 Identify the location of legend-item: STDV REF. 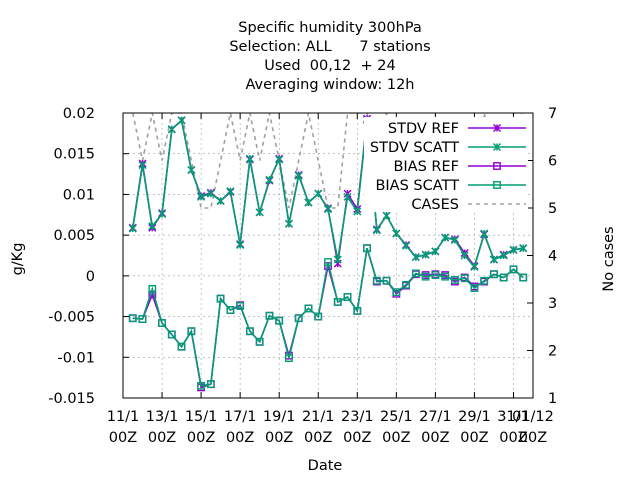
(446, 127).